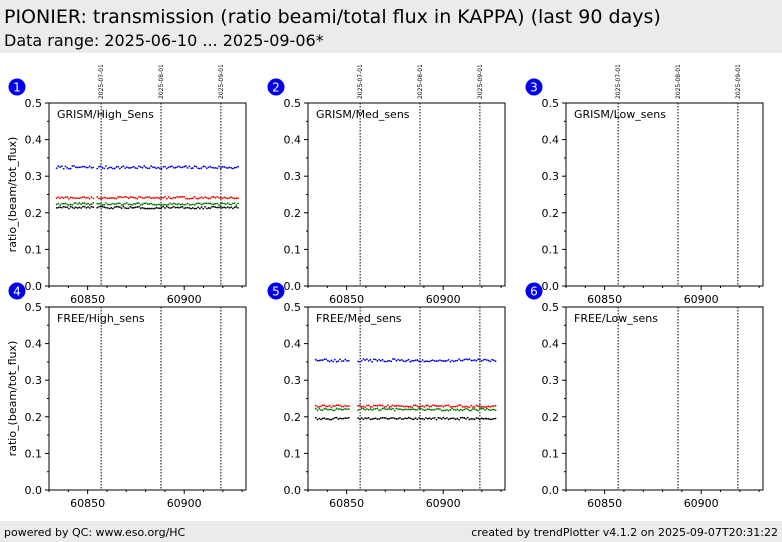 The width and height of the screenshot is (782, 542). What do you see at coordinates (534, 291) in the screenshot?
I see `panel-number-badge` at bounding box center [534, 291].